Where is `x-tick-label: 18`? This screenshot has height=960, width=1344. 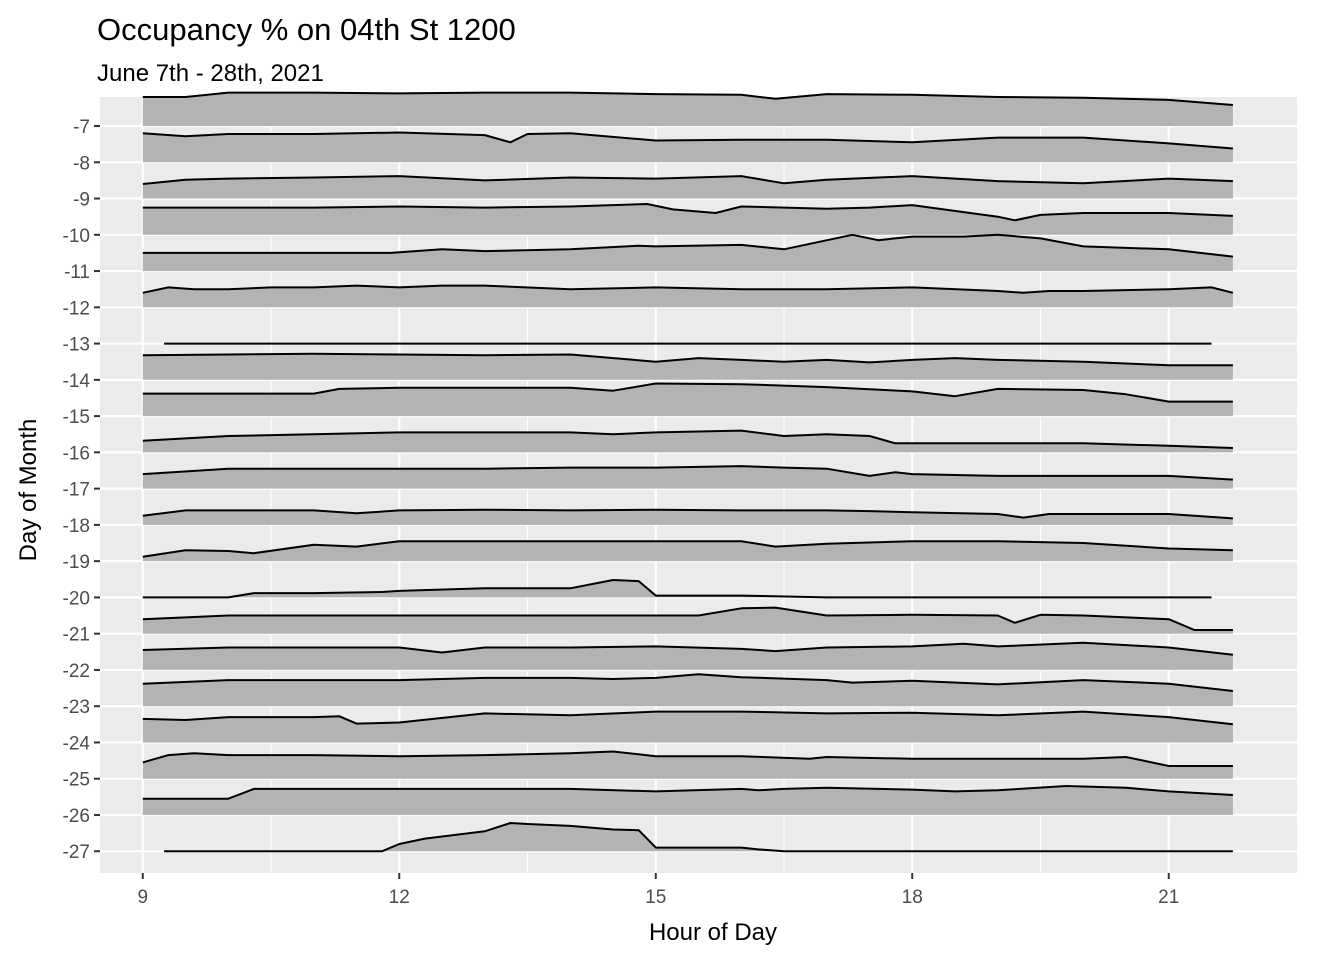 x-tick-label: 18 is located at coordinates (912, 897).